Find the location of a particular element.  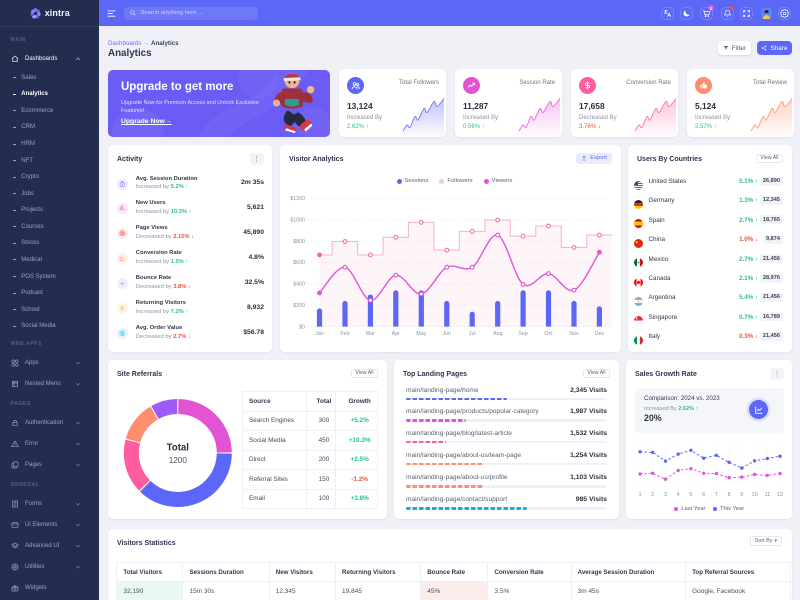

svg-text: 2 is located at coordinates (652, 495).